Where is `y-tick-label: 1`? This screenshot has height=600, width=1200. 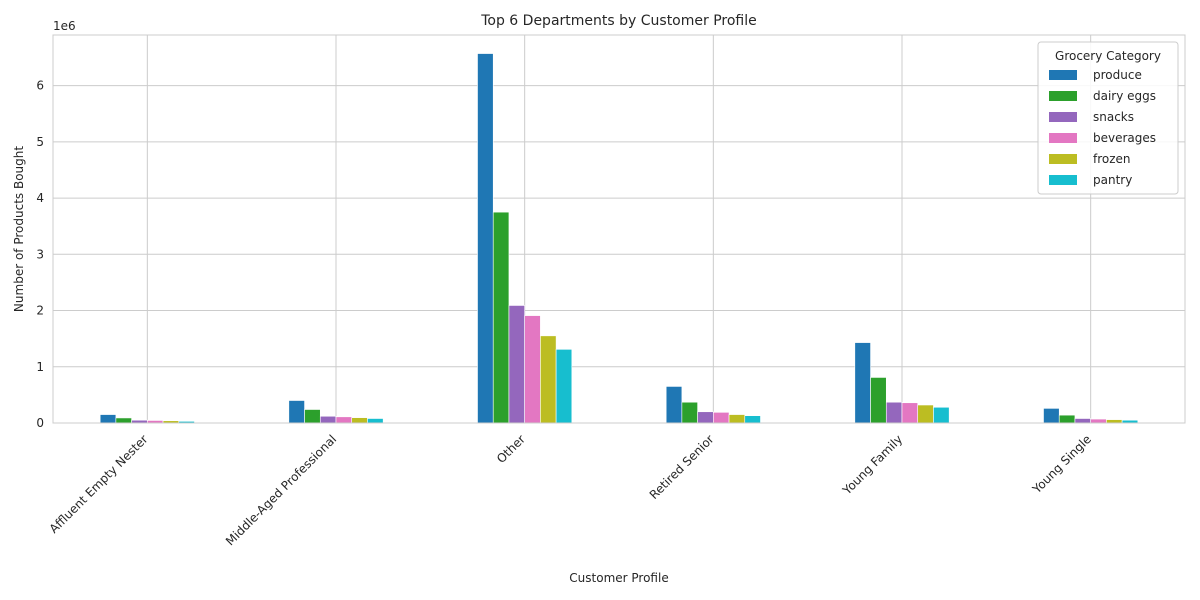
y-tick-label: 1 is located at coordinates (40, 367).